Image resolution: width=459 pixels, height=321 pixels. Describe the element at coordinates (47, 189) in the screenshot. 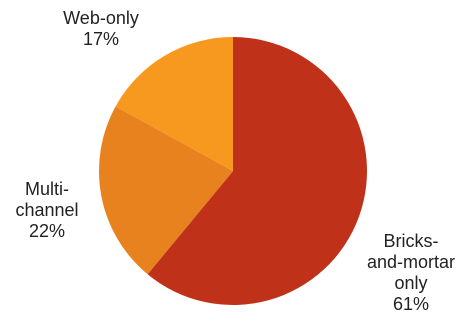

I see `slice-name-line: Multi-` at that location.